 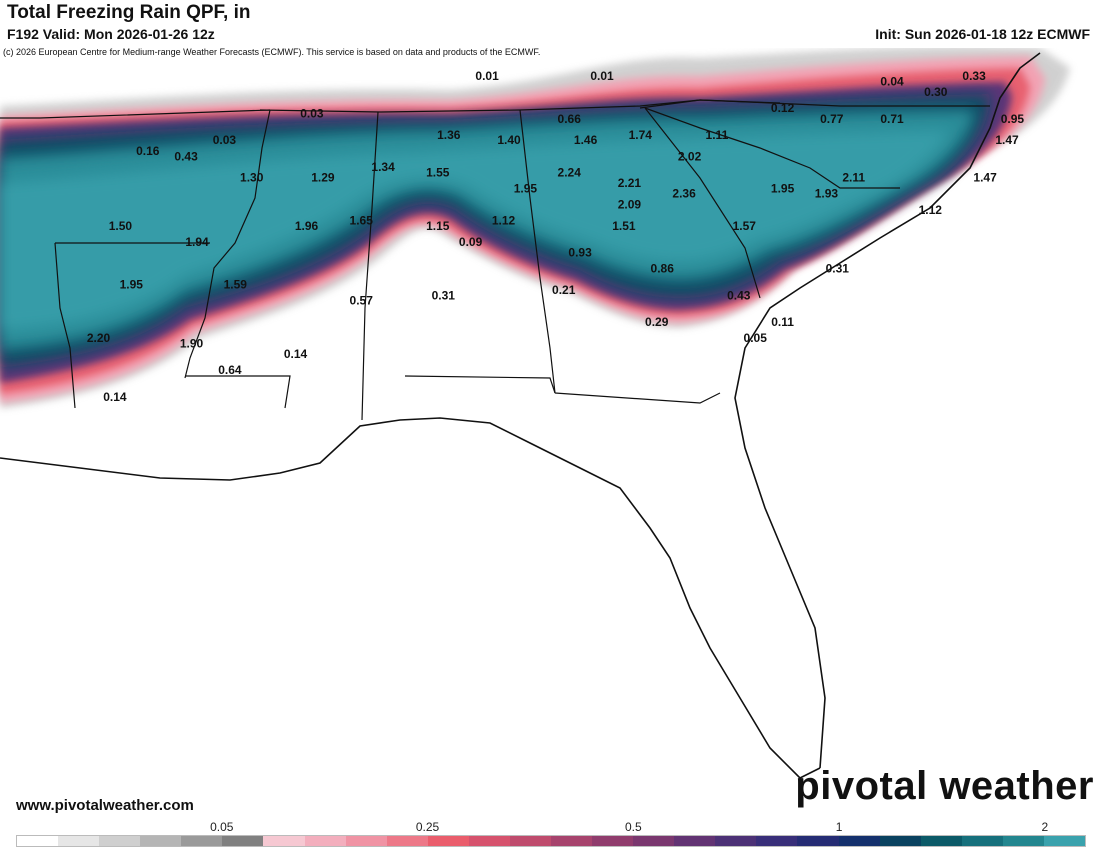 I want to click on colorbar-ticks: 0.05 0.25 0.5 1 2, so click(x=551, y=826).